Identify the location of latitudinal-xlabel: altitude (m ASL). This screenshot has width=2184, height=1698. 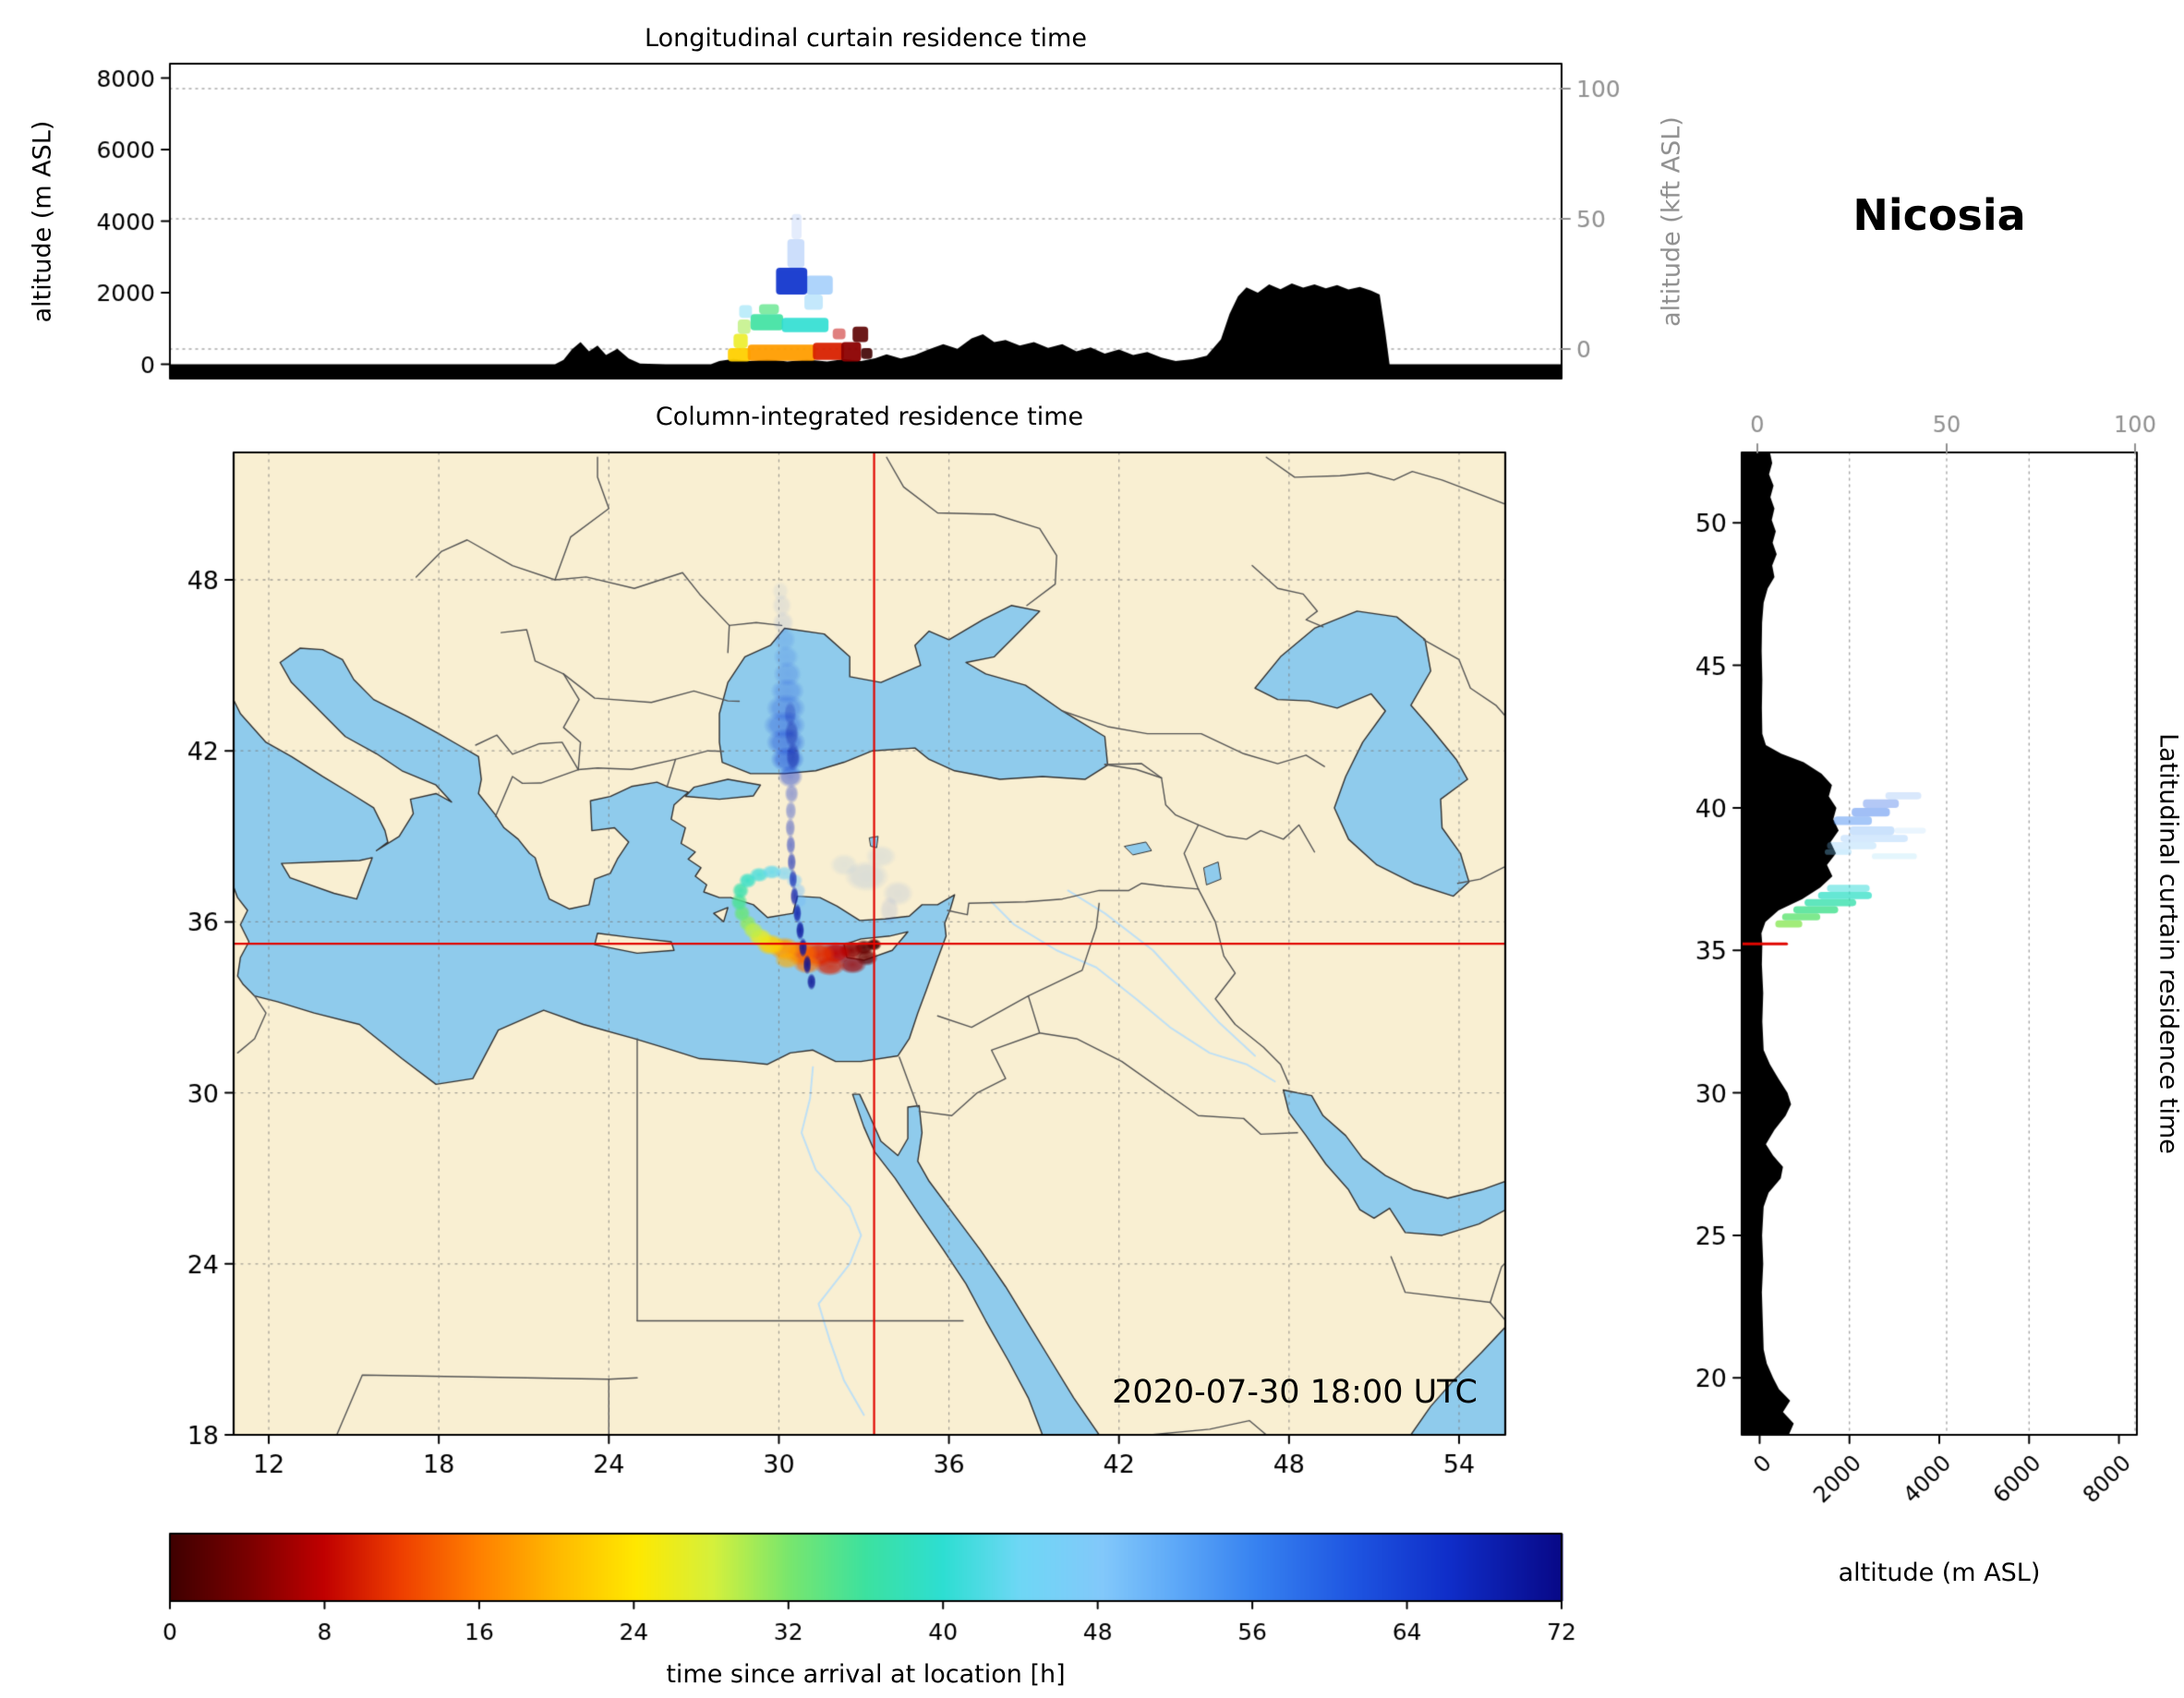
(1939, 1573).